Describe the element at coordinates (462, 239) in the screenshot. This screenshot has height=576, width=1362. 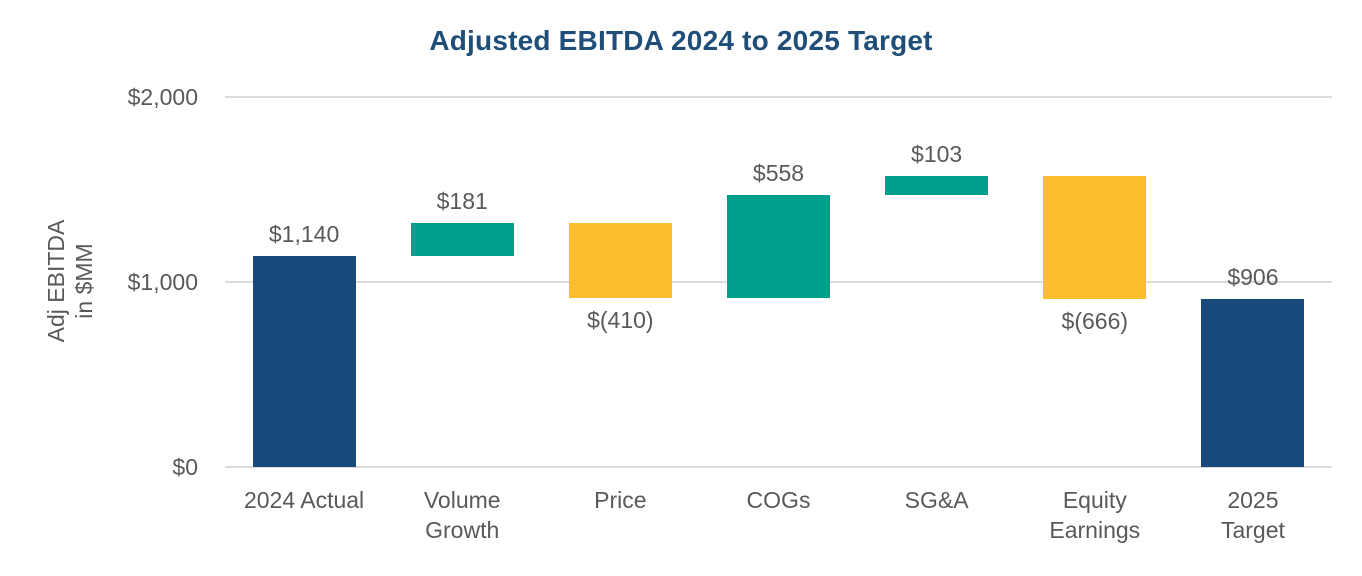
I see `bar-volume-growth` at that location.